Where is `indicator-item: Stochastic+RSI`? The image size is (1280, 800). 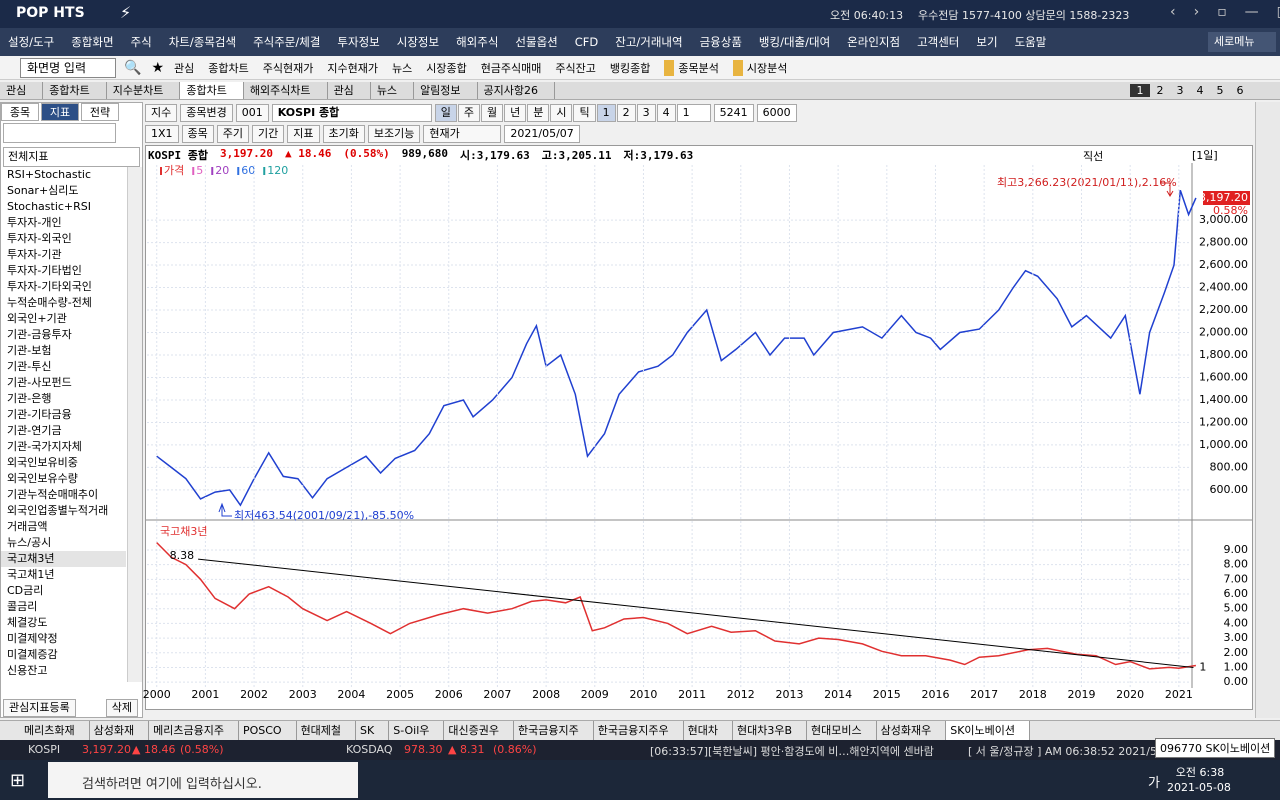 indicator-item: Stochastic+RSI is located at coordinates (49, 206).